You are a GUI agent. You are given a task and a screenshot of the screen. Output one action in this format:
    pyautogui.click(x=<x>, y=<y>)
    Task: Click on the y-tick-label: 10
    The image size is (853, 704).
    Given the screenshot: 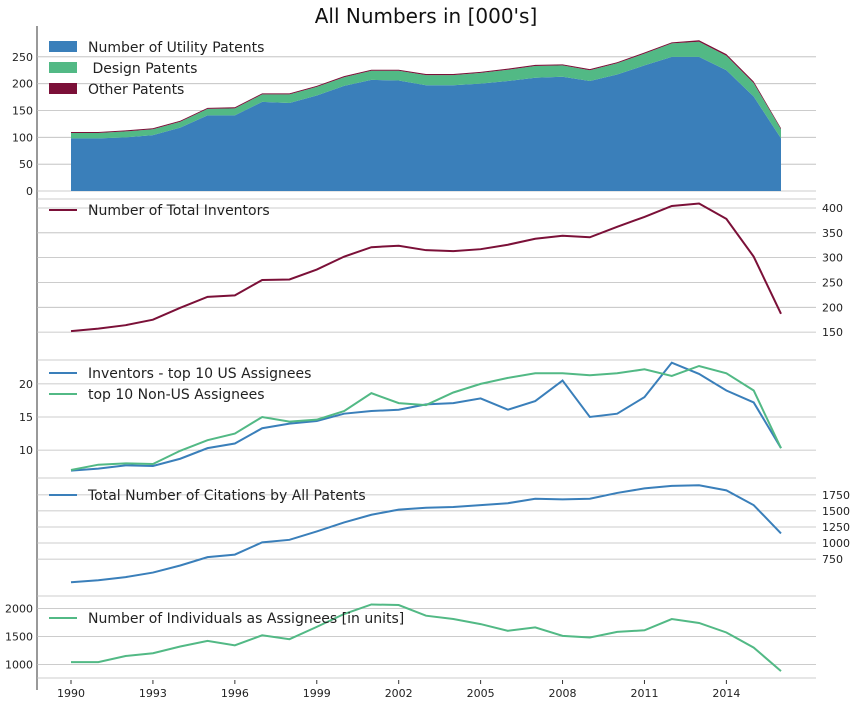 What is the action you would take?
    pyautogui.click(x=26, y=450)
    